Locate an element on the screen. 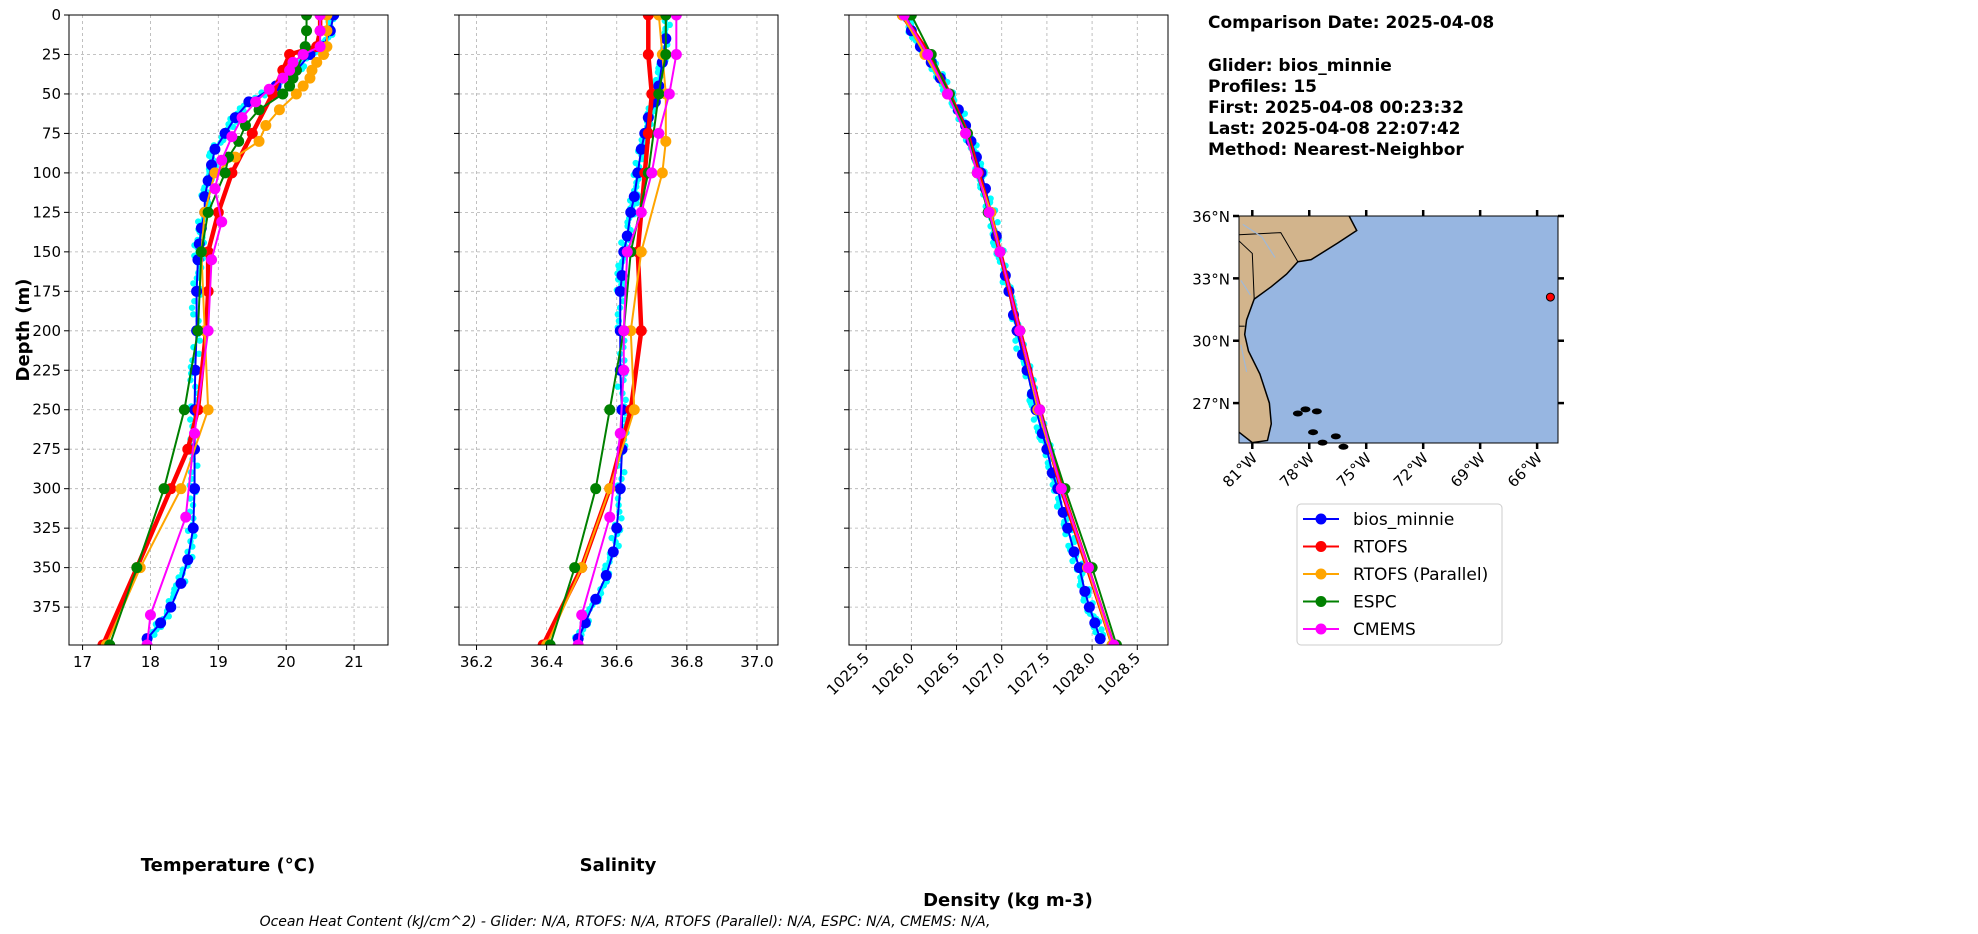  glider-position-marker is located at coordinates (1550, 297).